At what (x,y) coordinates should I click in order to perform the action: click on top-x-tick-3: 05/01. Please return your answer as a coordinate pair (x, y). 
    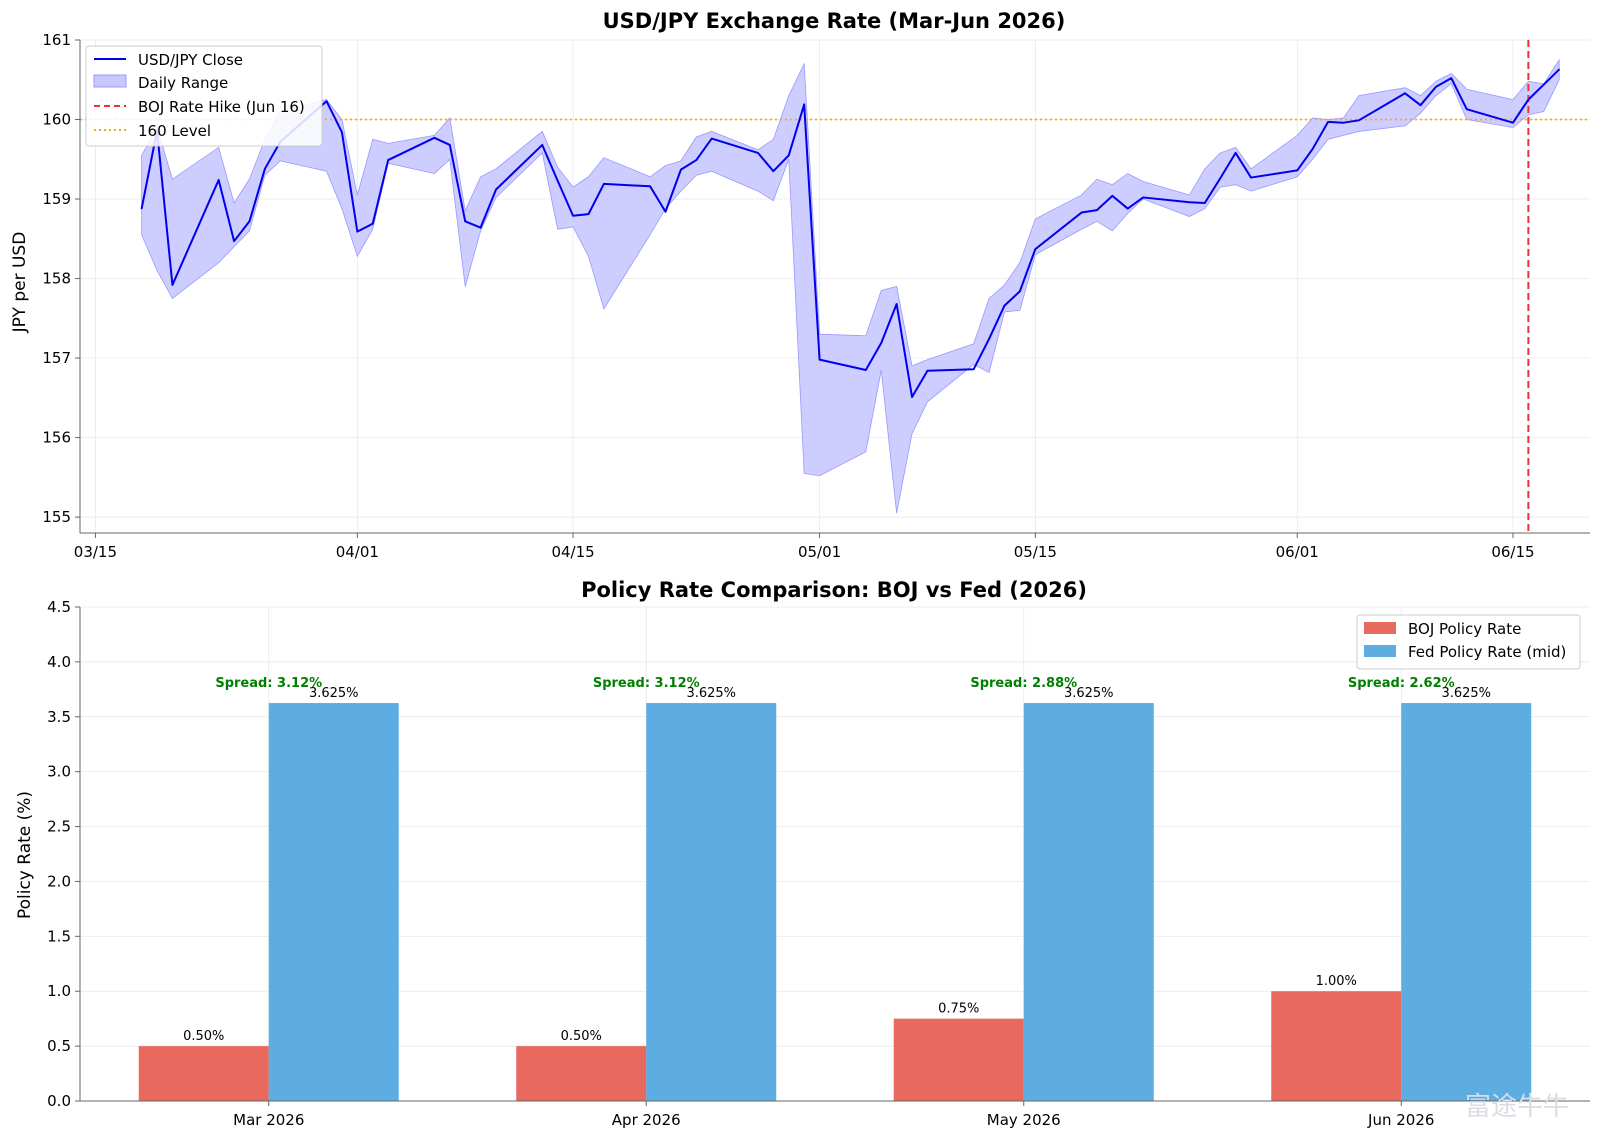
    Looking at the image, I should click on (819, 552).